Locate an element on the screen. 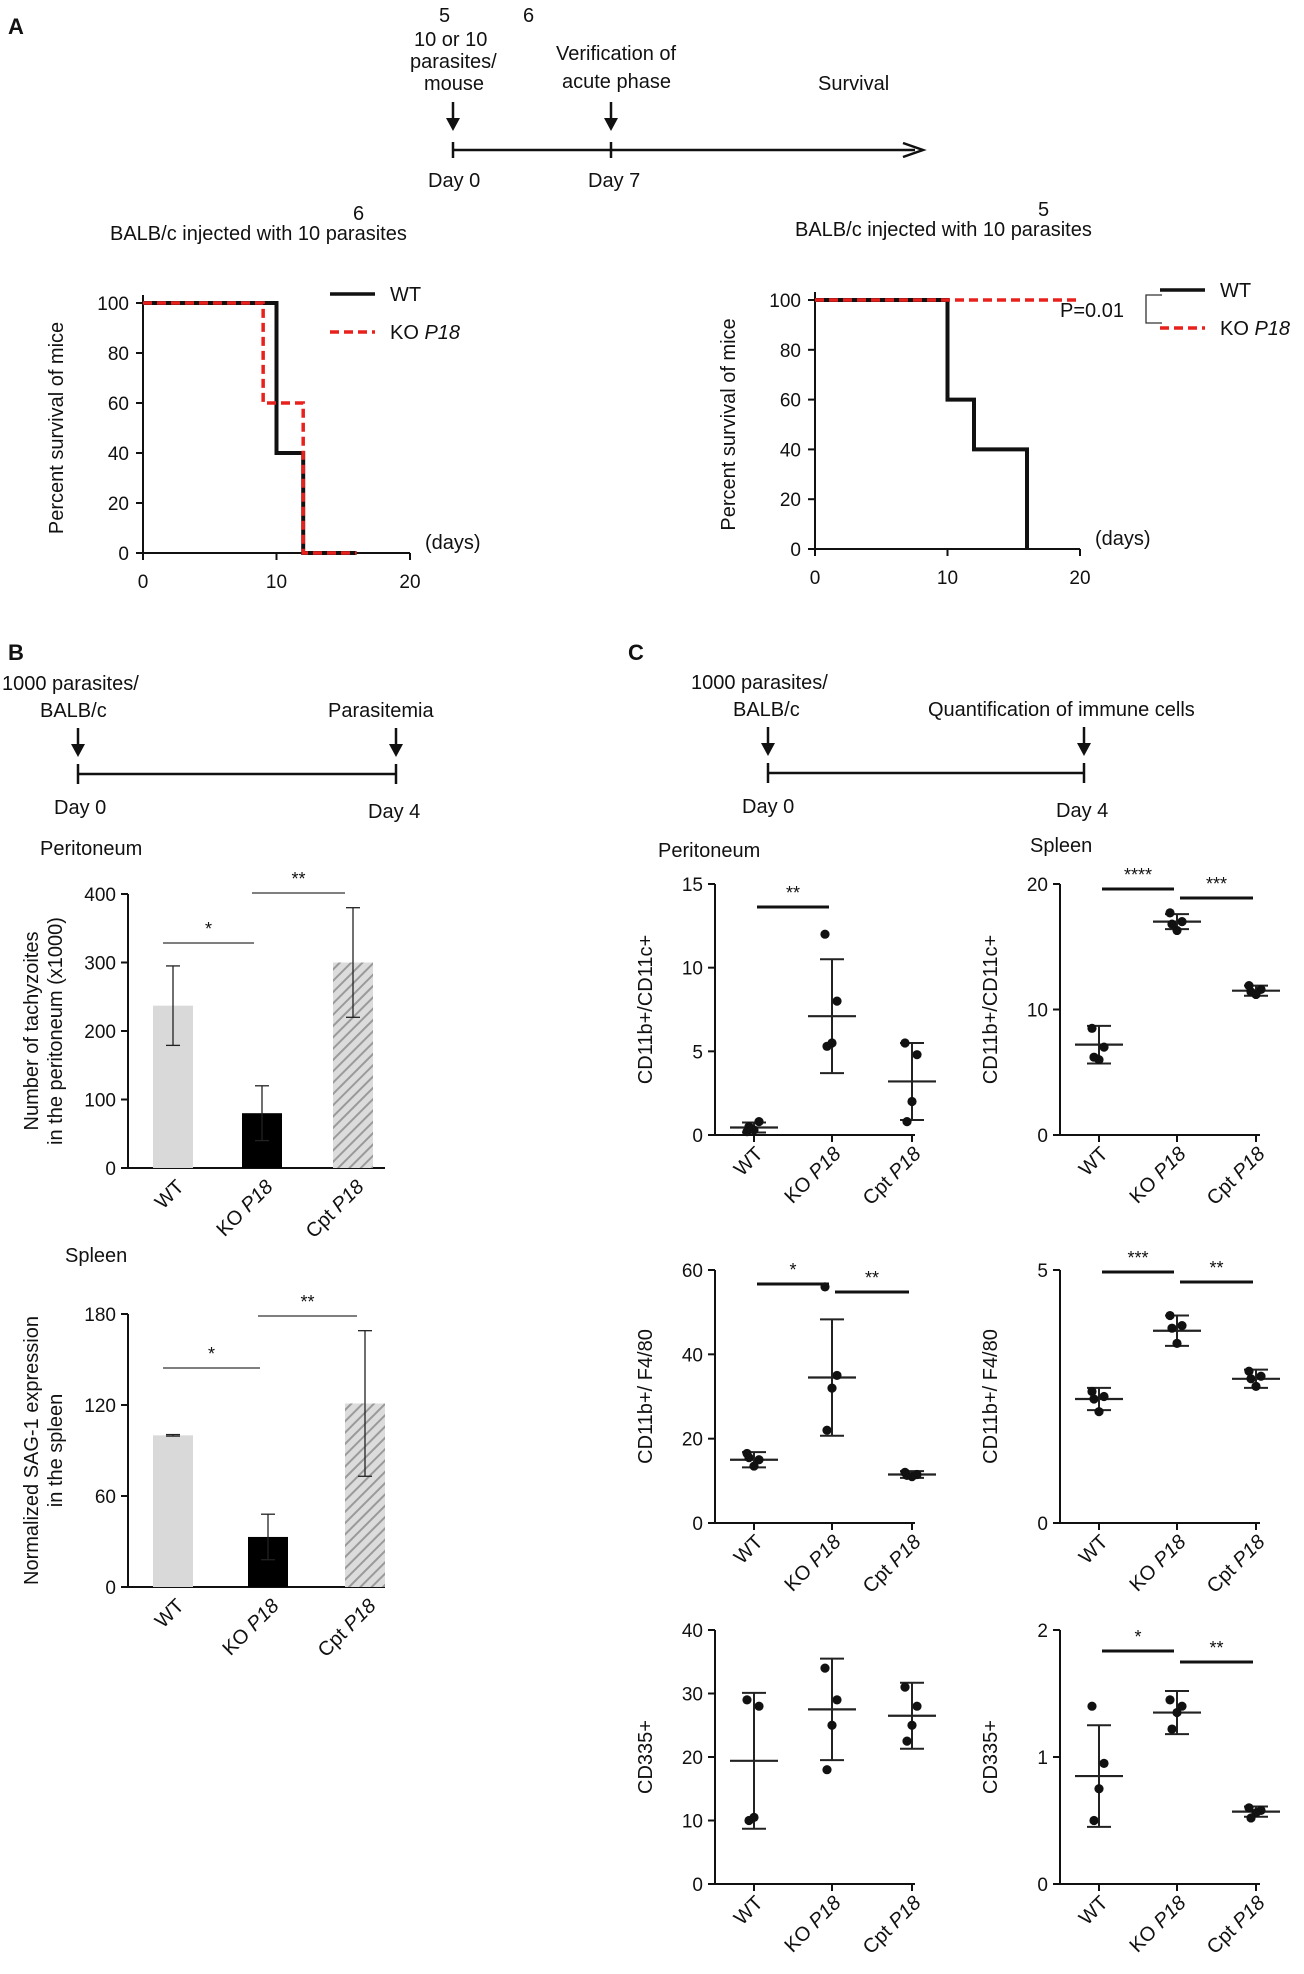 The height and width of the screenshot is (1974, 1304). y-axis-label: Percent survival of mice is located at coordinates (729, 424).